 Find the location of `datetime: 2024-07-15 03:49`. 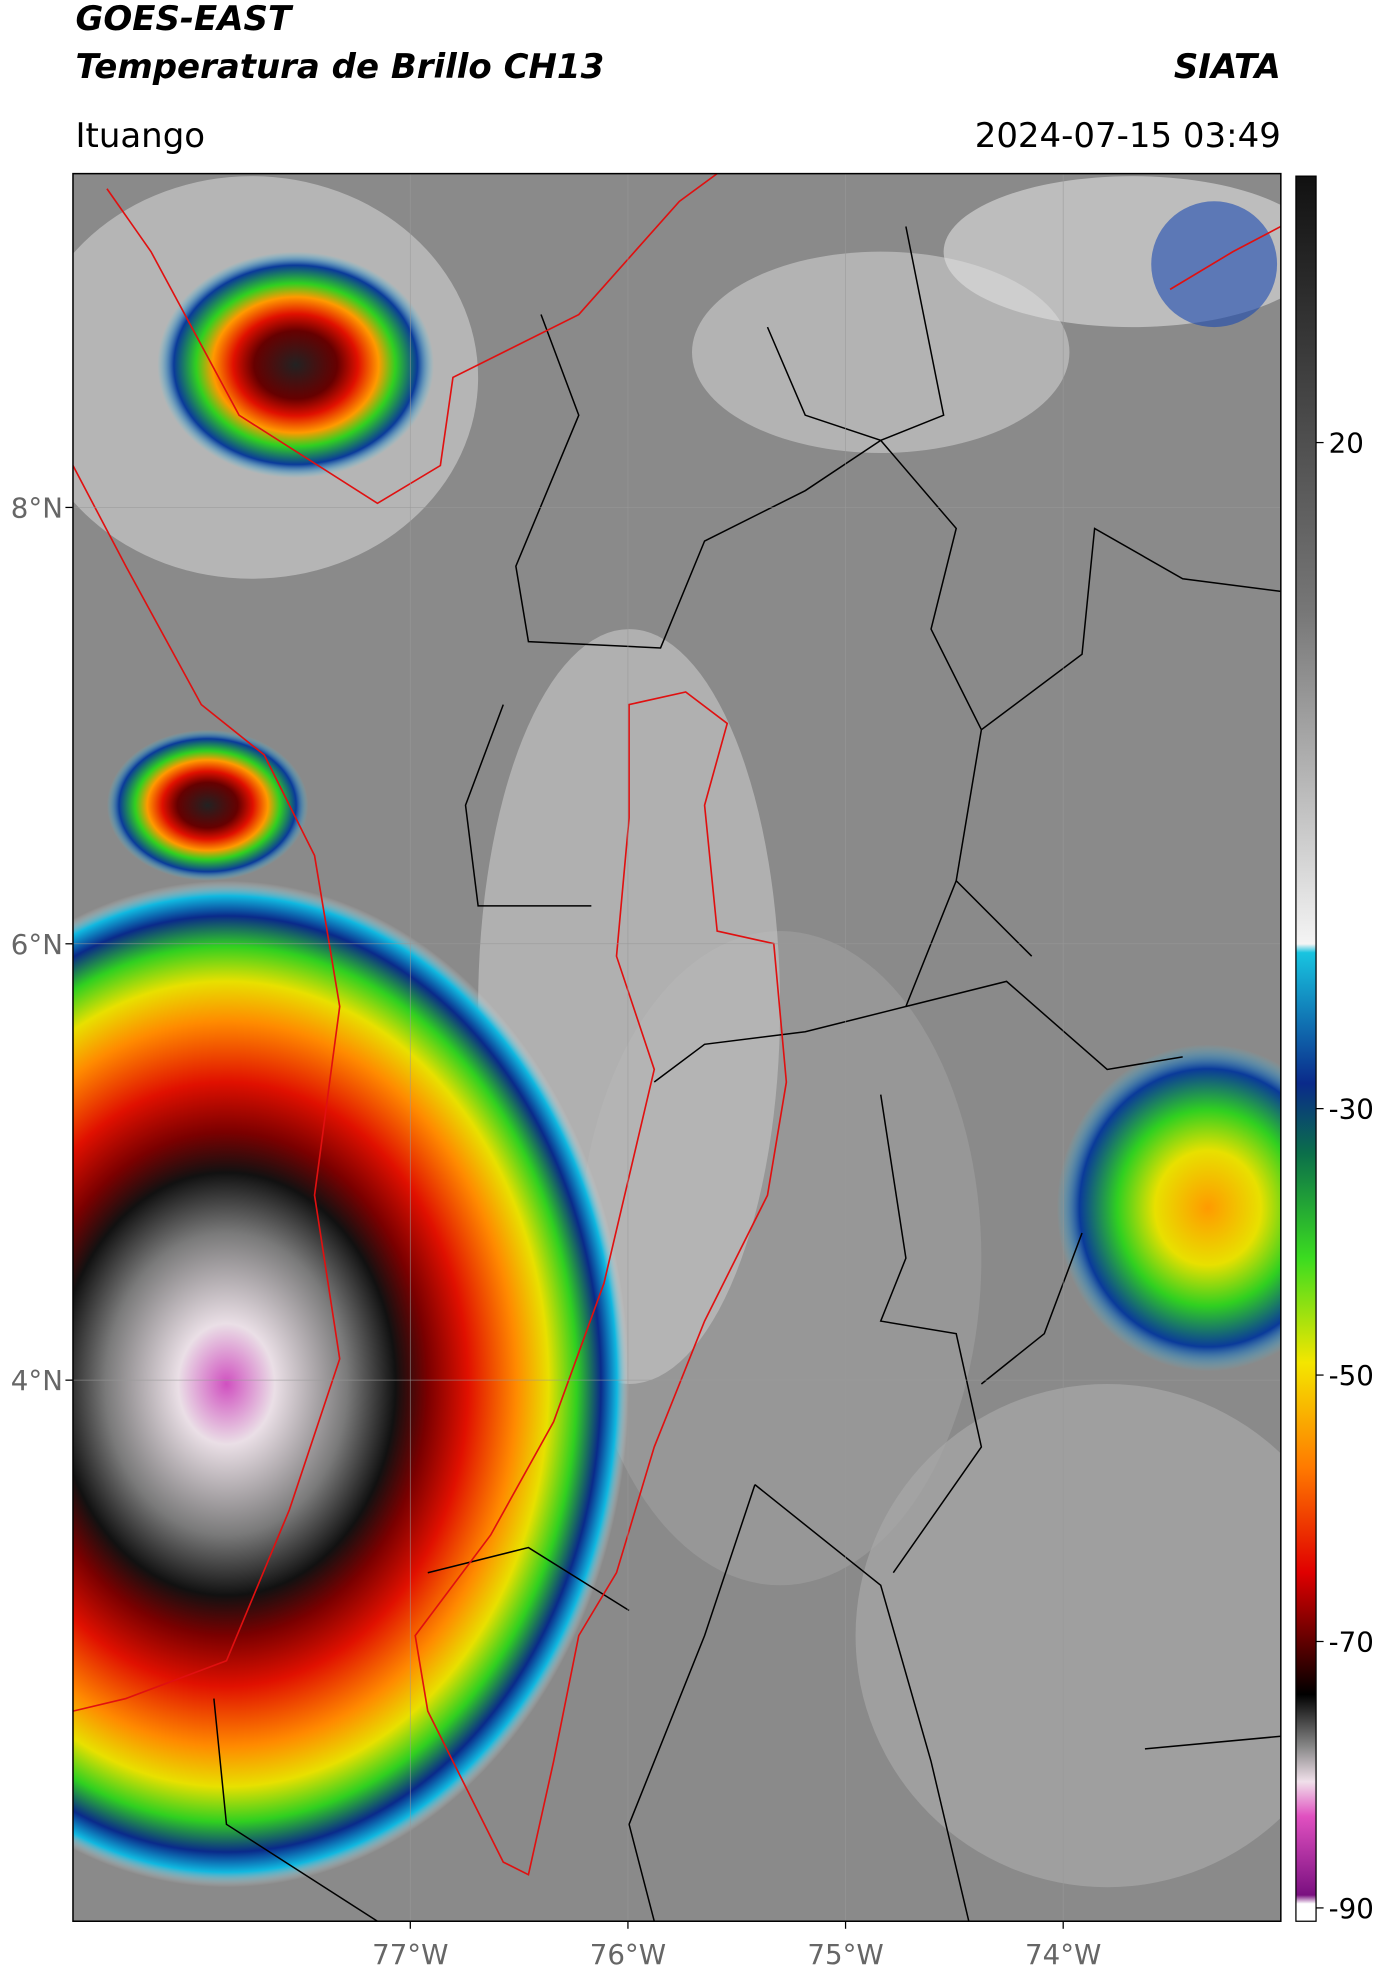

datetime: 2024-07-15 03:49 is located at coordinates (1128, 136).